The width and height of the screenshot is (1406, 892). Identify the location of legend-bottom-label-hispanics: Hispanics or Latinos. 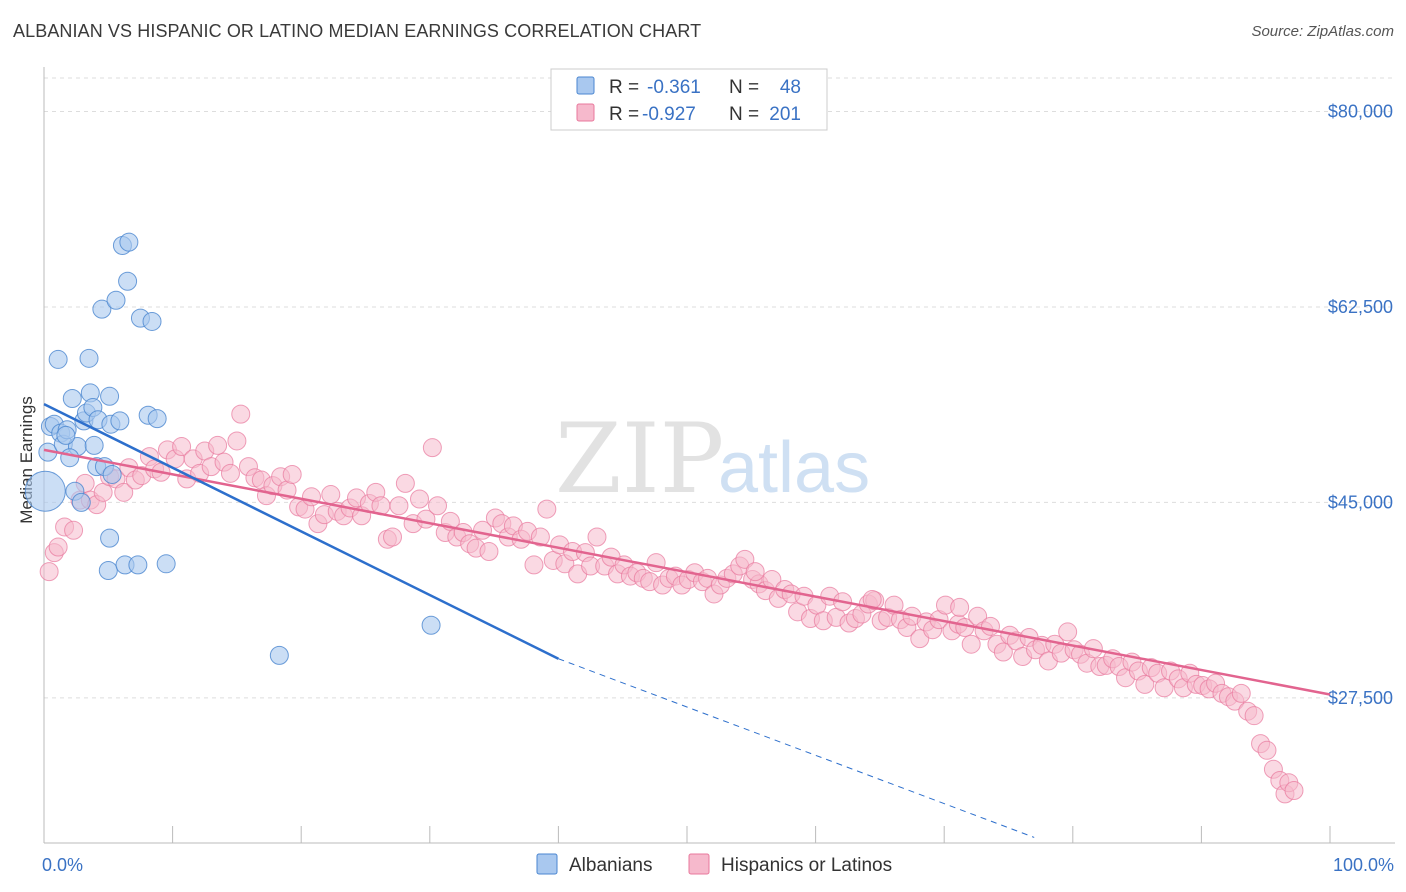
(806, 865).